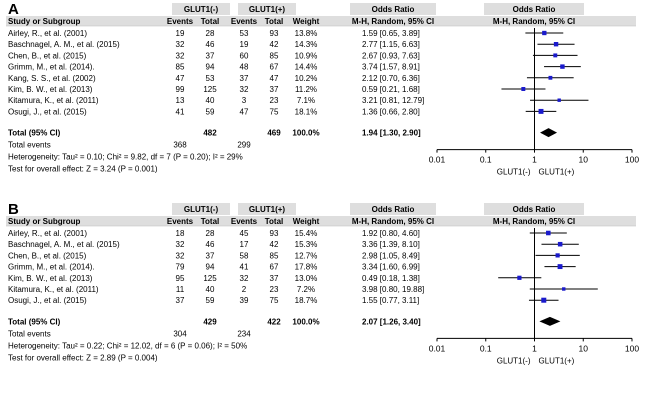 The height and width of the screenshot is (400, 650). Describe the element at coordinates (486, 160) in the screenshot. I see `x-tick-label: 0.1` at that location.